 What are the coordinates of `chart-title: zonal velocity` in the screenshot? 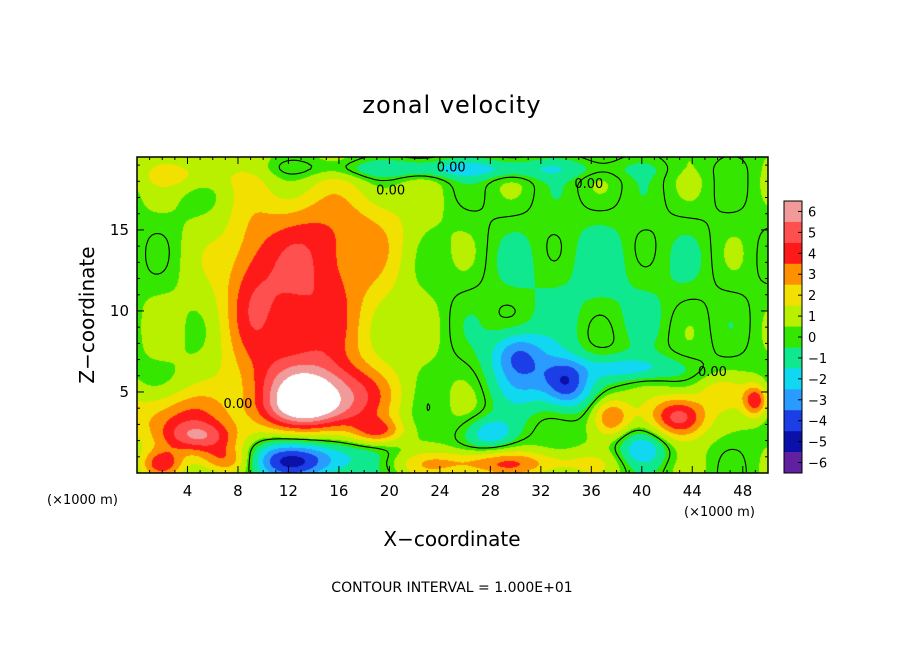 It's located at (451, 105).